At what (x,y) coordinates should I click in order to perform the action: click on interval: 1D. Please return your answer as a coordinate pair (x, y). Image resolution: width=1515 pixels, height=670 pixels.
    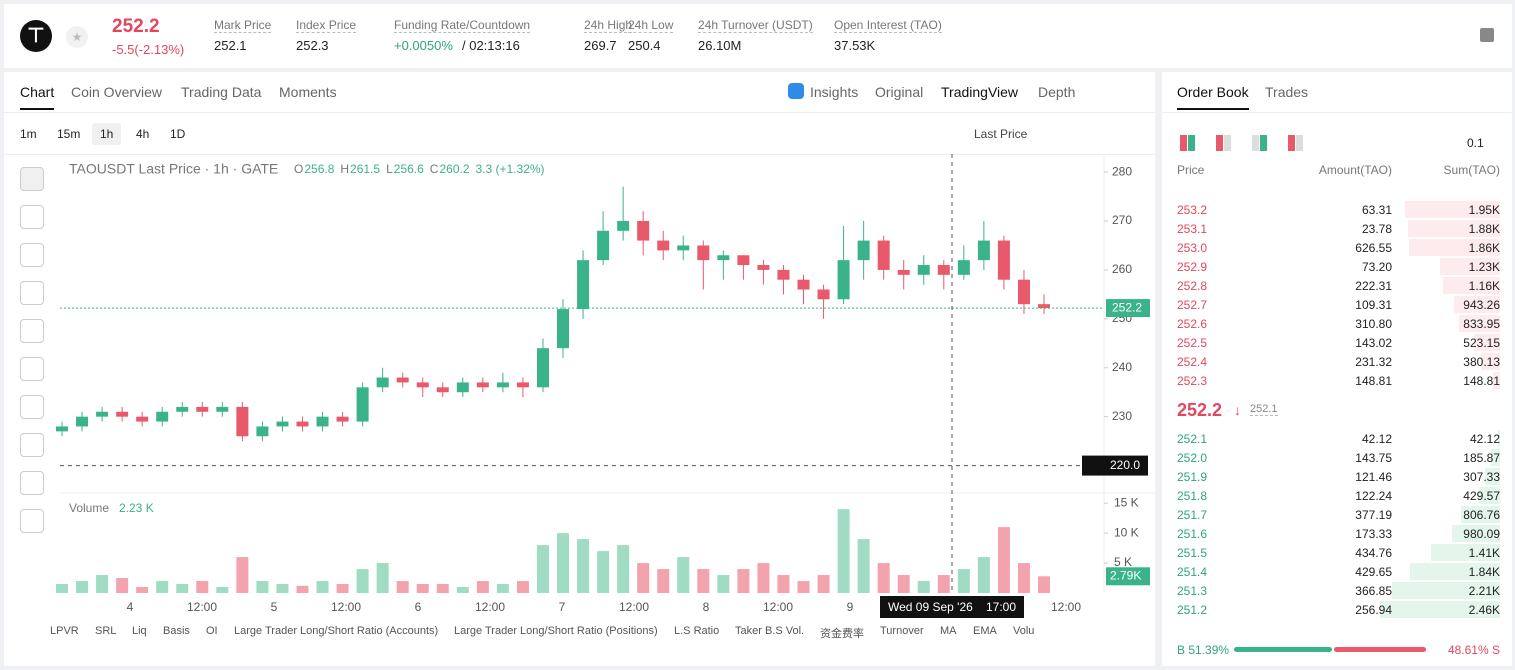
    Looking at the image, I should click on (178, 134).